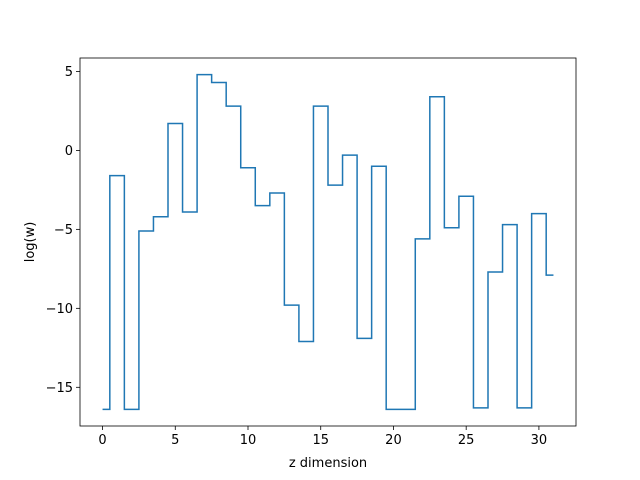  I want to click on x-tick-label: 20, so click(393, 440).